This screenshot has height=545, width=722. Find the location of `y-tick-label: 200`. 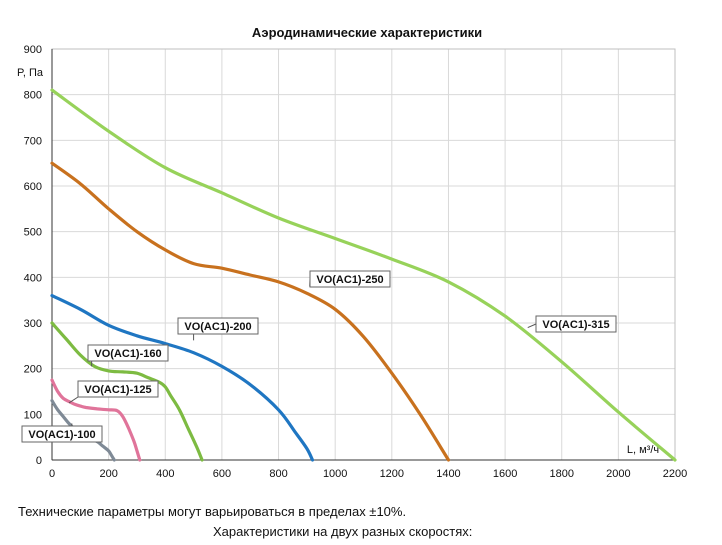

y-tick-label: 200 is located at coordinates (33, 370).